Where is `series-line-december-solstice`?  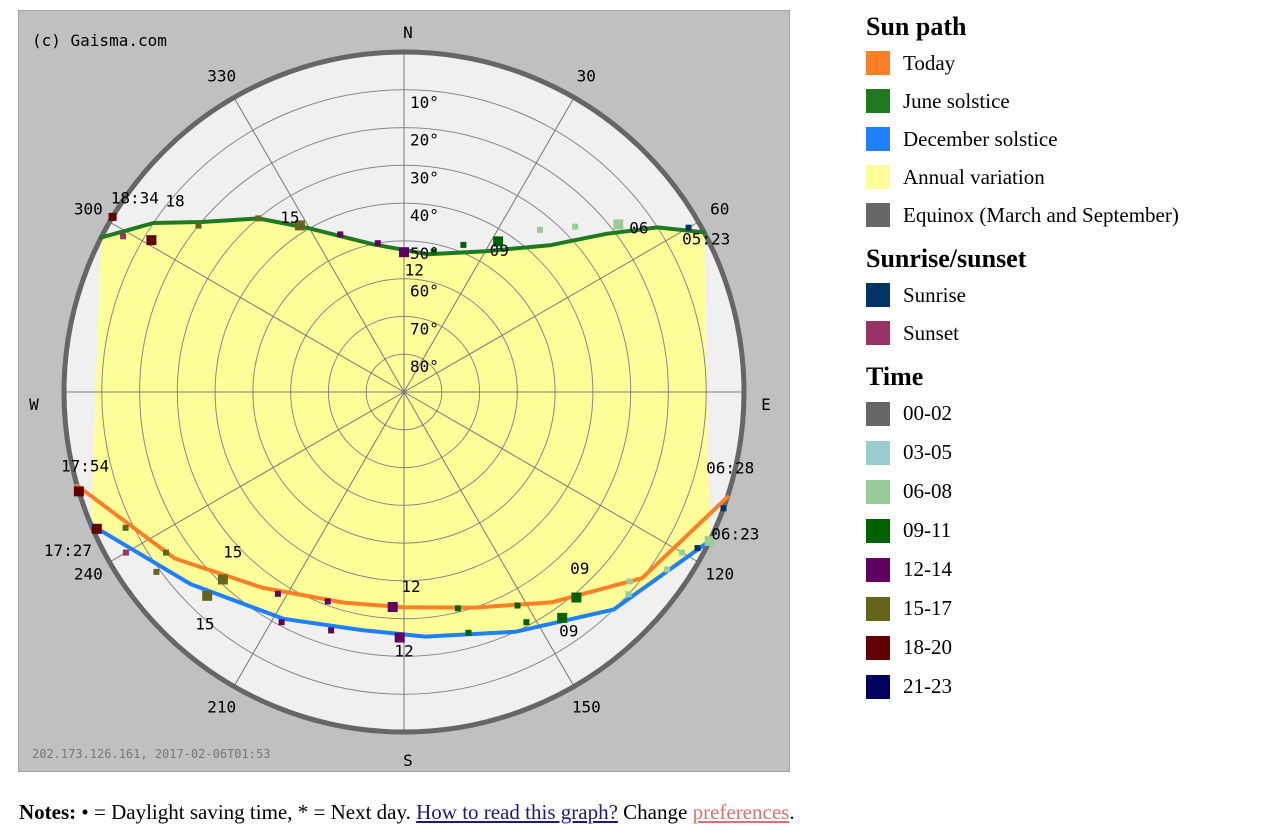 series-line-december-solstice is located at coordinates (400, 580).